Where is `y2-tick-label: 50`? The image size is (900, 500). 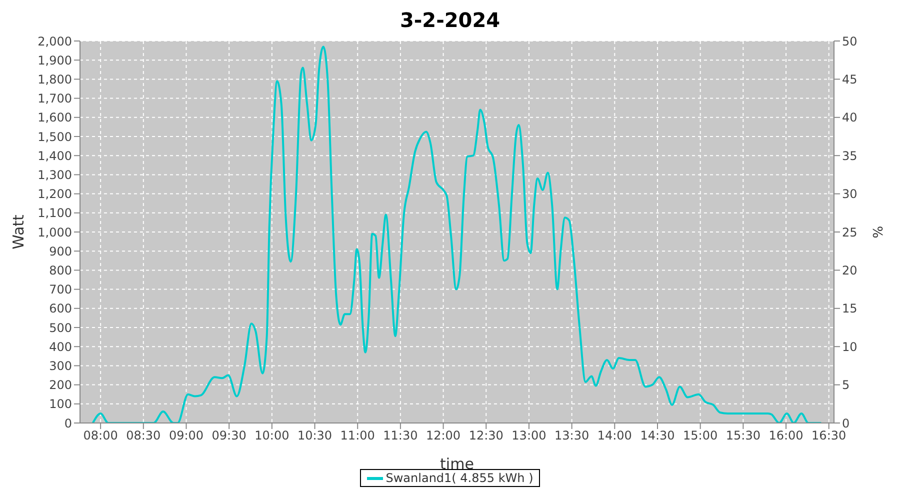
y2-tick-label: 50 is located at coordinates (850, 41).